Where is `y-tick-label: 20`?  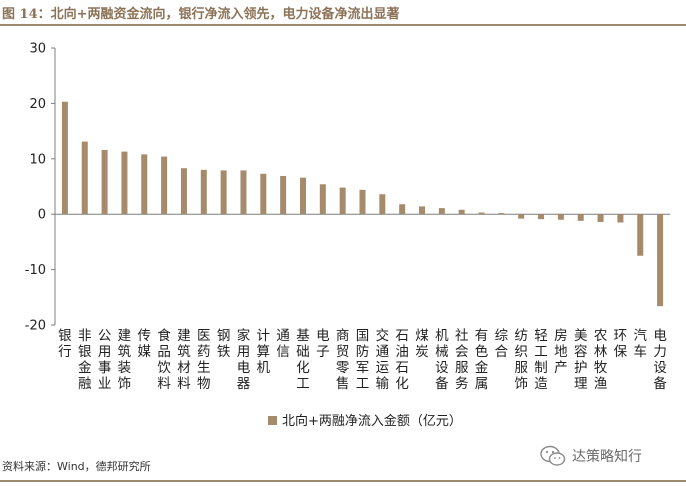
y-tick-label: 20 is located at coordinates (37, 104).